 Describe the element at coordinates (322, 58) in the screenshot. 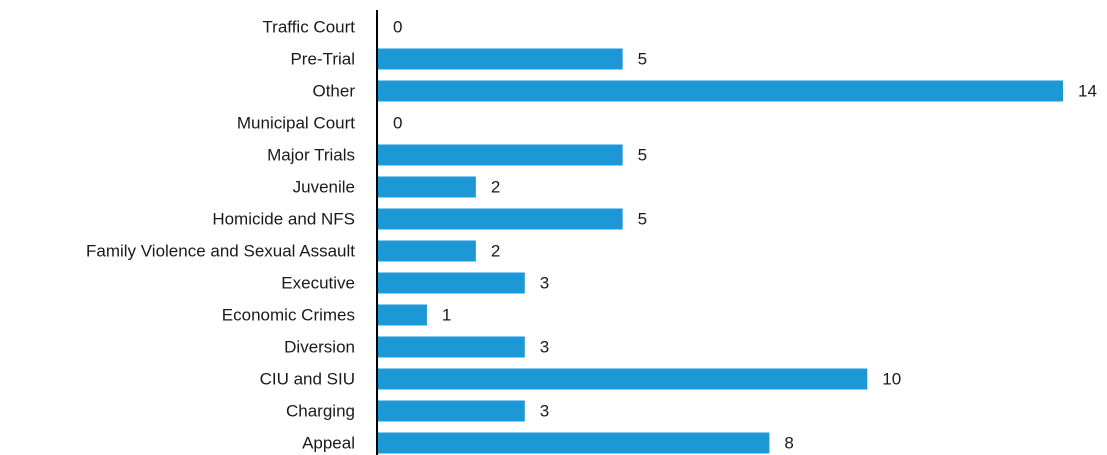

I see `category-label: Pre-Trial` at that location.